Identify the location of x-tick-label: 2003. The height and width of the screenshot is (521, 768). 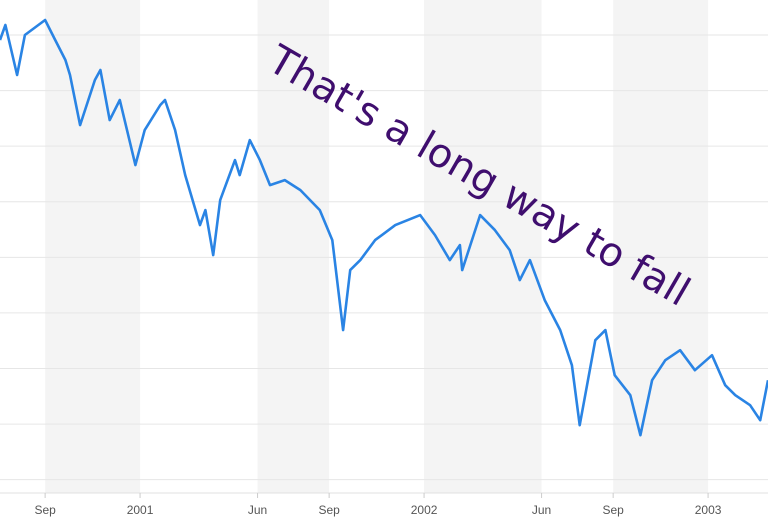
(708, 510).